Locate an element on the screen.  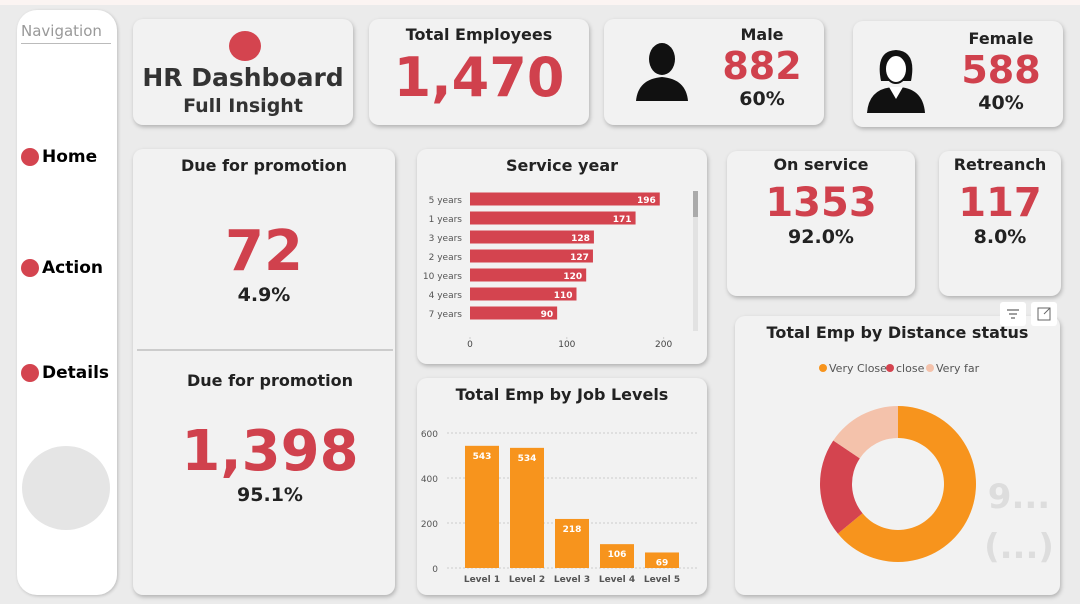
nav-action: Action is located at coordinates (62, 268).